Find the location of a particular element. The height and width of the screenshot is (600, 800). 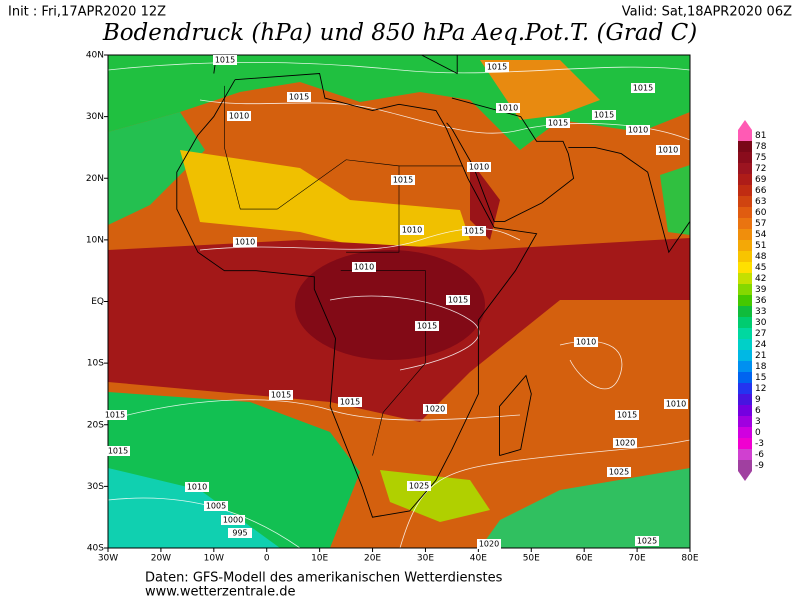

colorbar-label: 30 is located at coordinates (761, 323).